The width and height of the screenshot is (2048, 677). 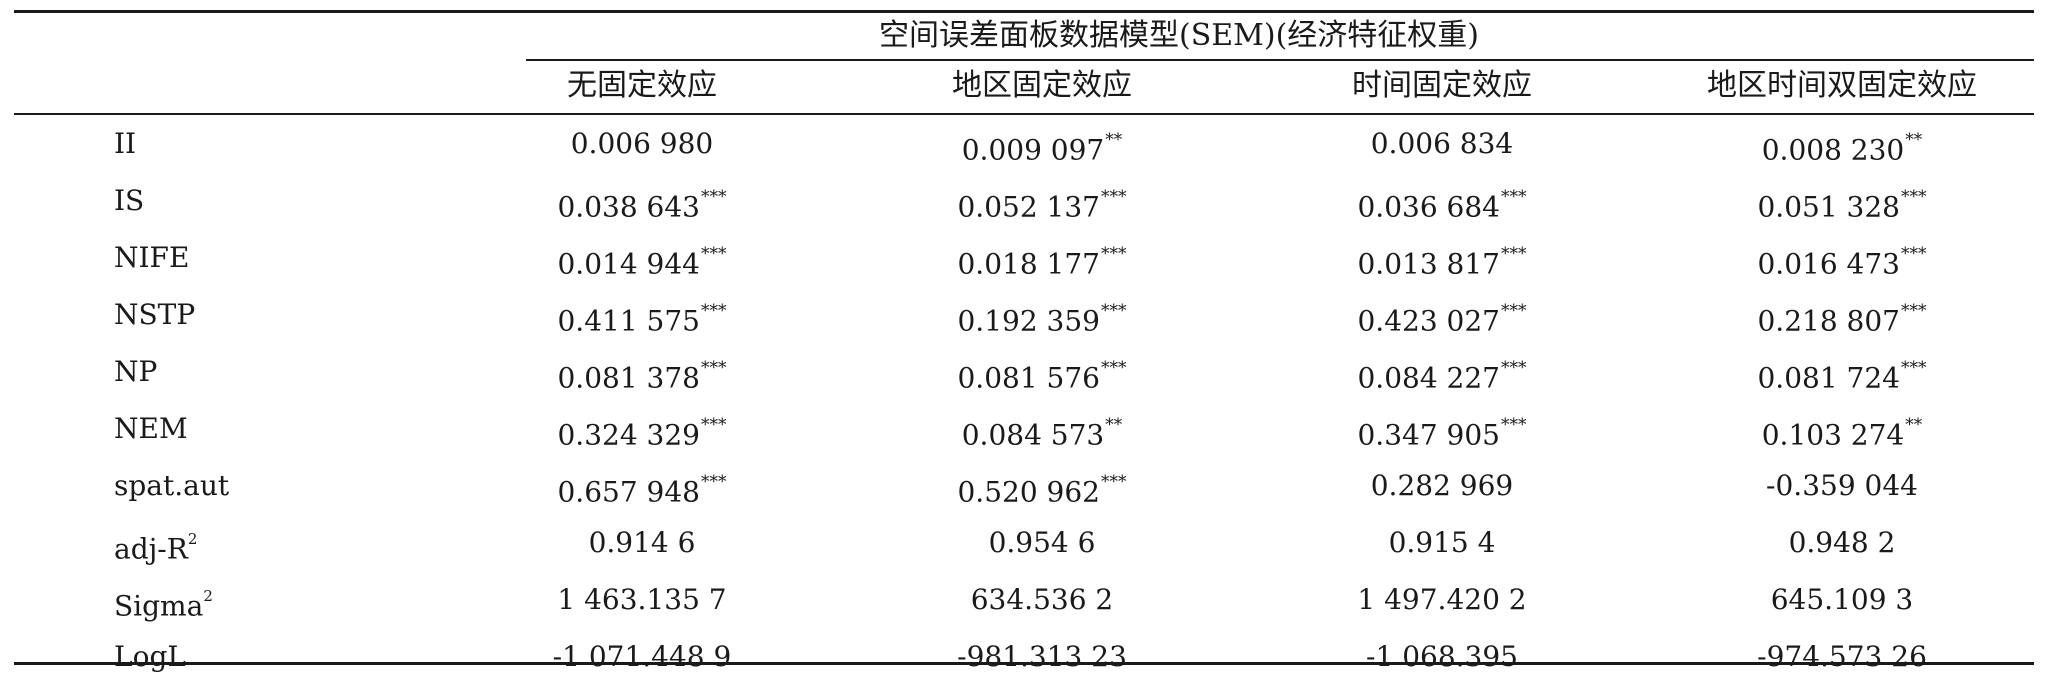 What do you see at coordinates (1833, 435) in the screenshot?
I see `cell-value: 0.103 274` at bounding box center [1833, 435].